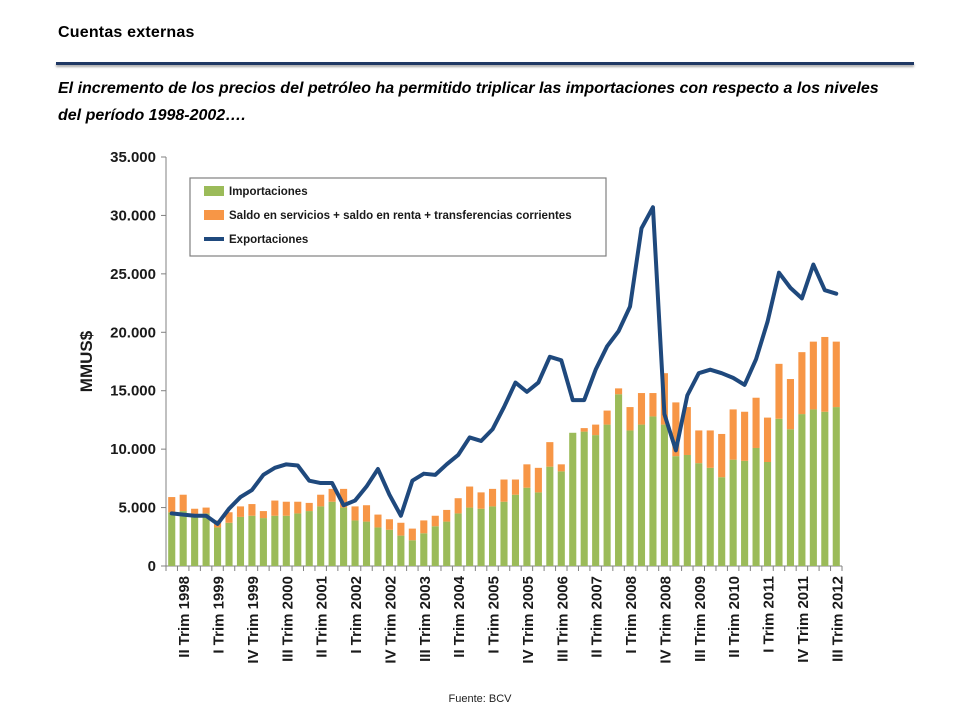 This screenshot has height=720, width=960. What do you see at coordinates (133, 332) in the screenshot?
I see `y-tick-label: 20.000` at bounding box center [133, 332].